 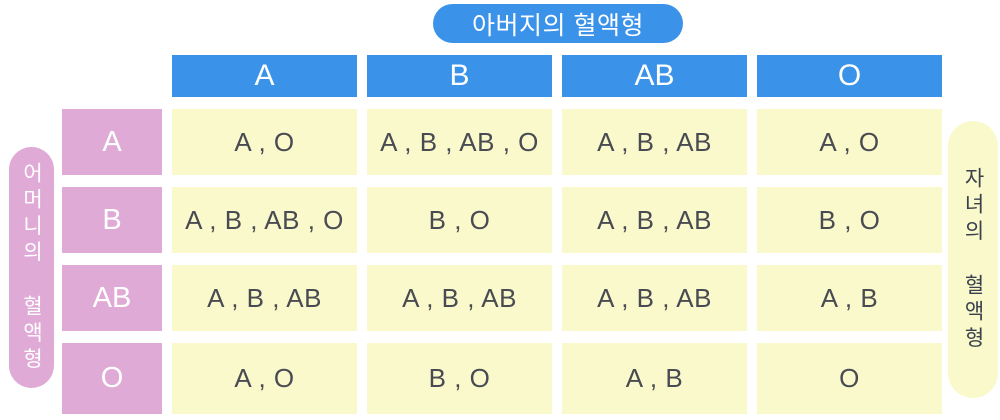 What do you see at coordinates (459, 76) in the screenshot?
I see `col-header-b: B` at bounding box center [459, 76].